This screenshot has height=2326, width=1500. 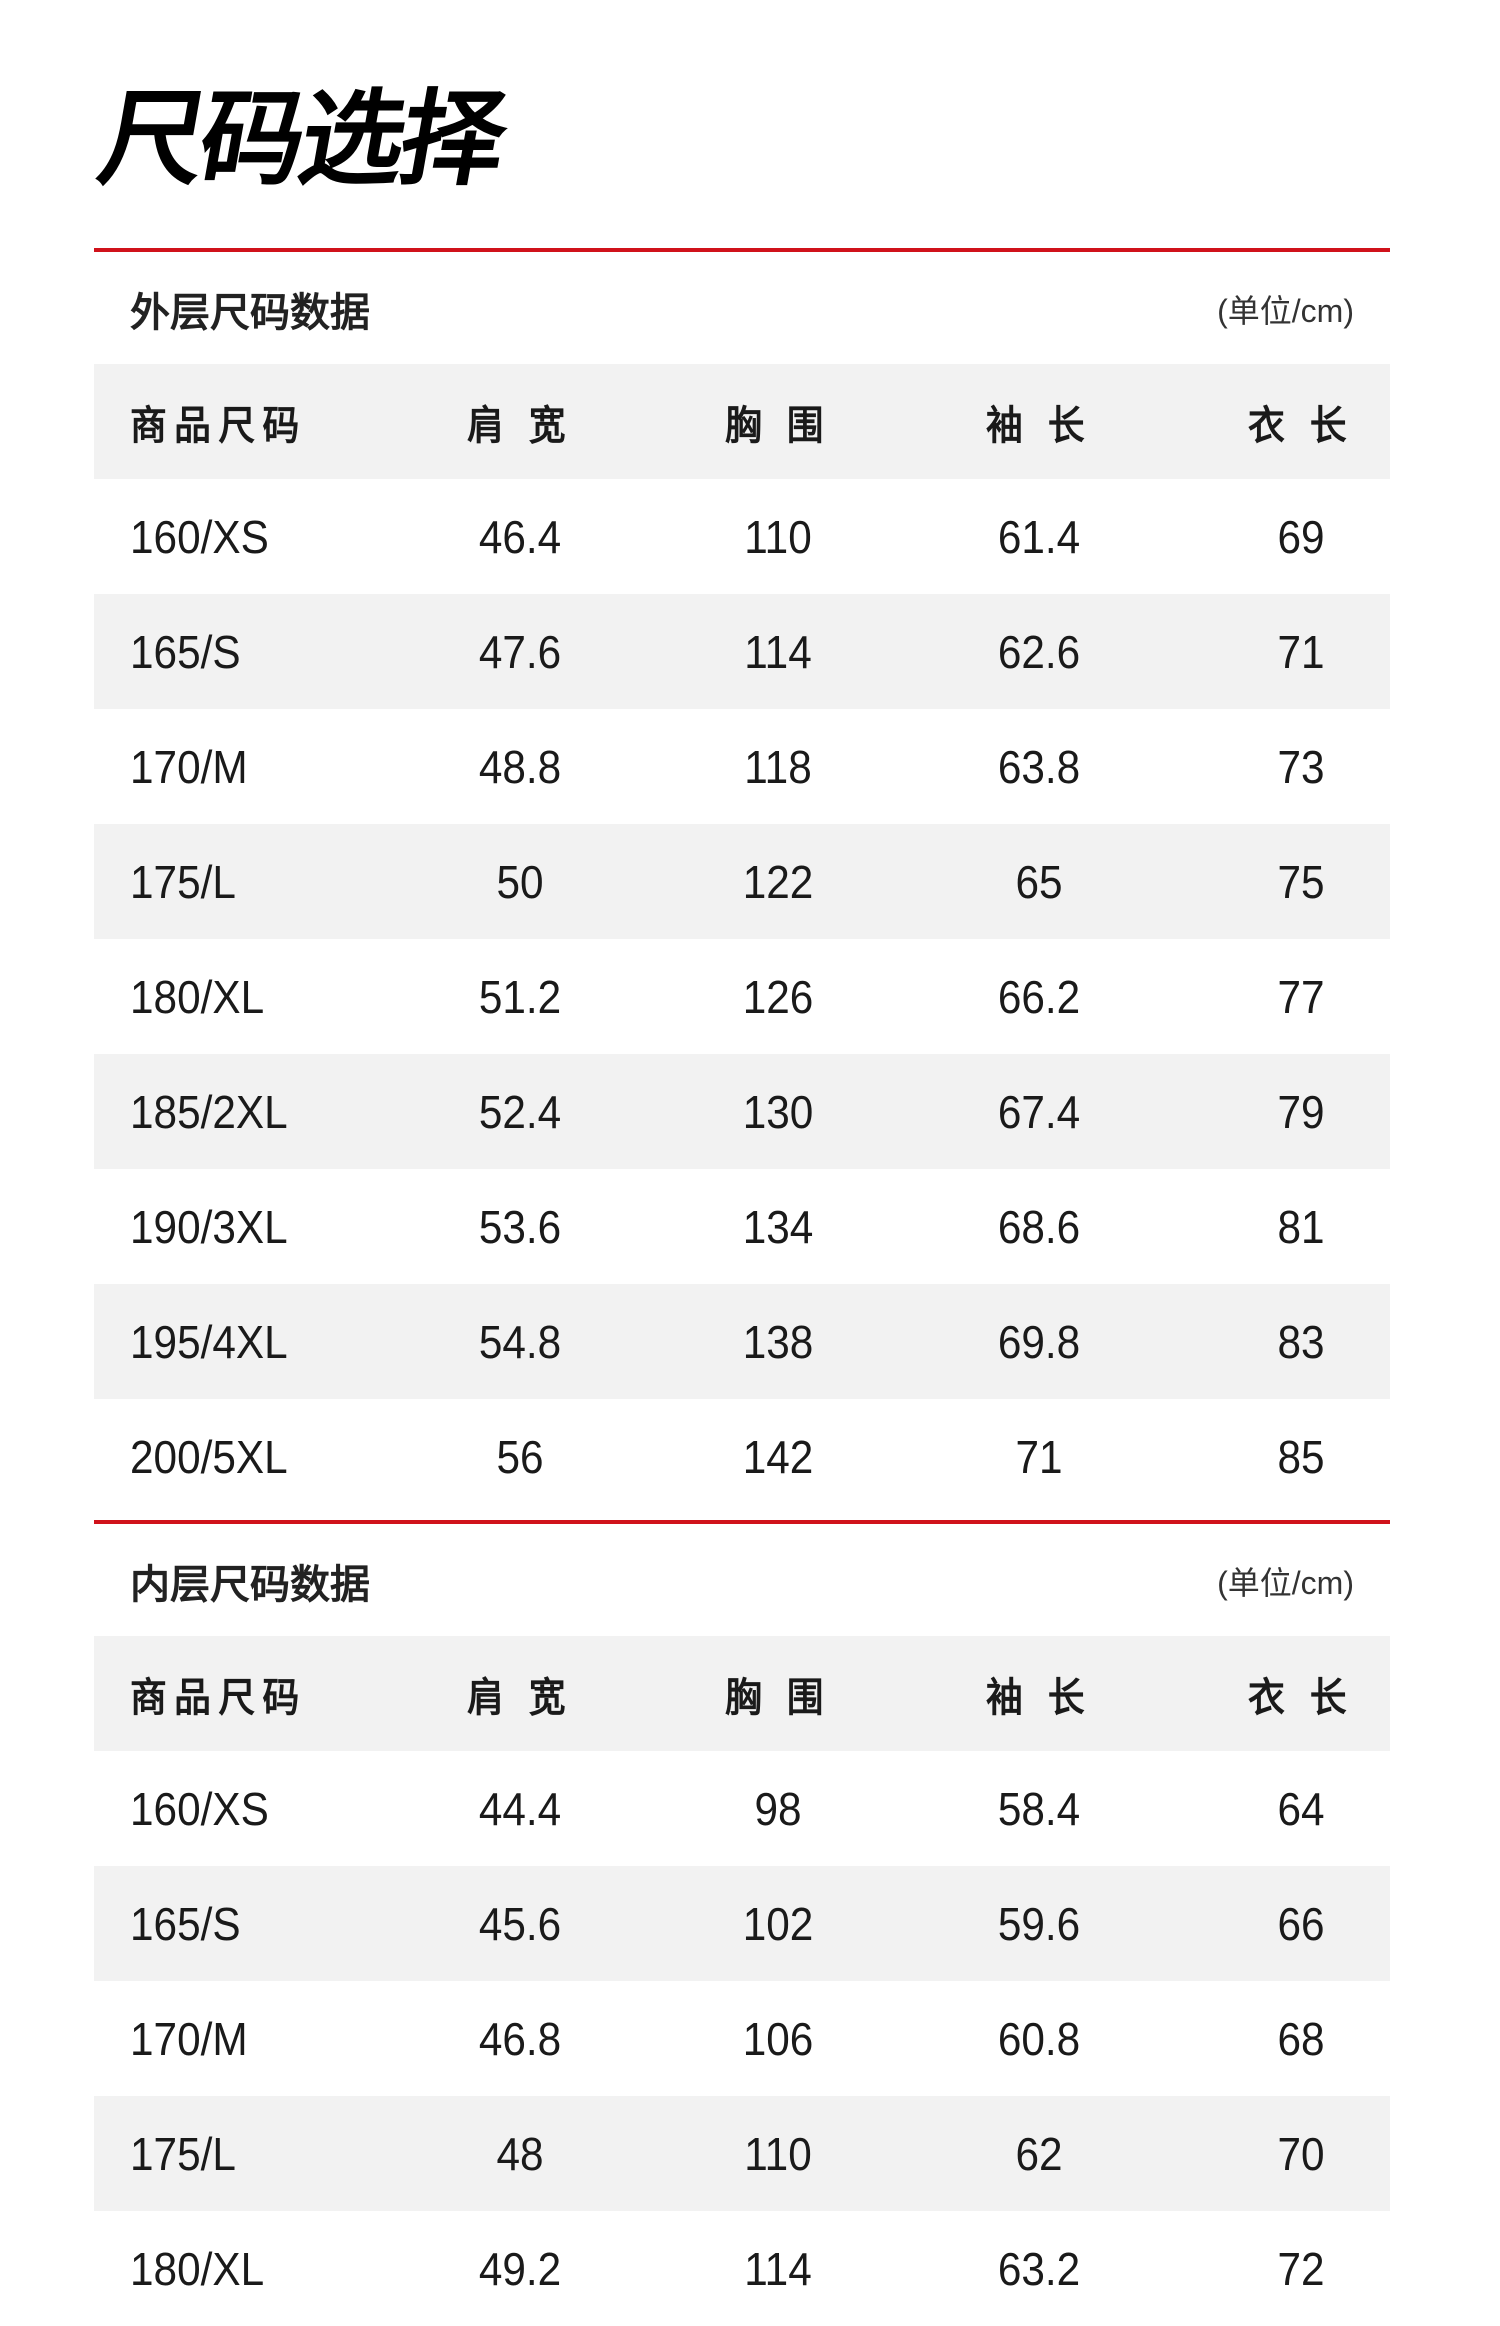 I want to click on table-row: 180/XL 51.2 126 66.2 77, so click(x=742, y=996).